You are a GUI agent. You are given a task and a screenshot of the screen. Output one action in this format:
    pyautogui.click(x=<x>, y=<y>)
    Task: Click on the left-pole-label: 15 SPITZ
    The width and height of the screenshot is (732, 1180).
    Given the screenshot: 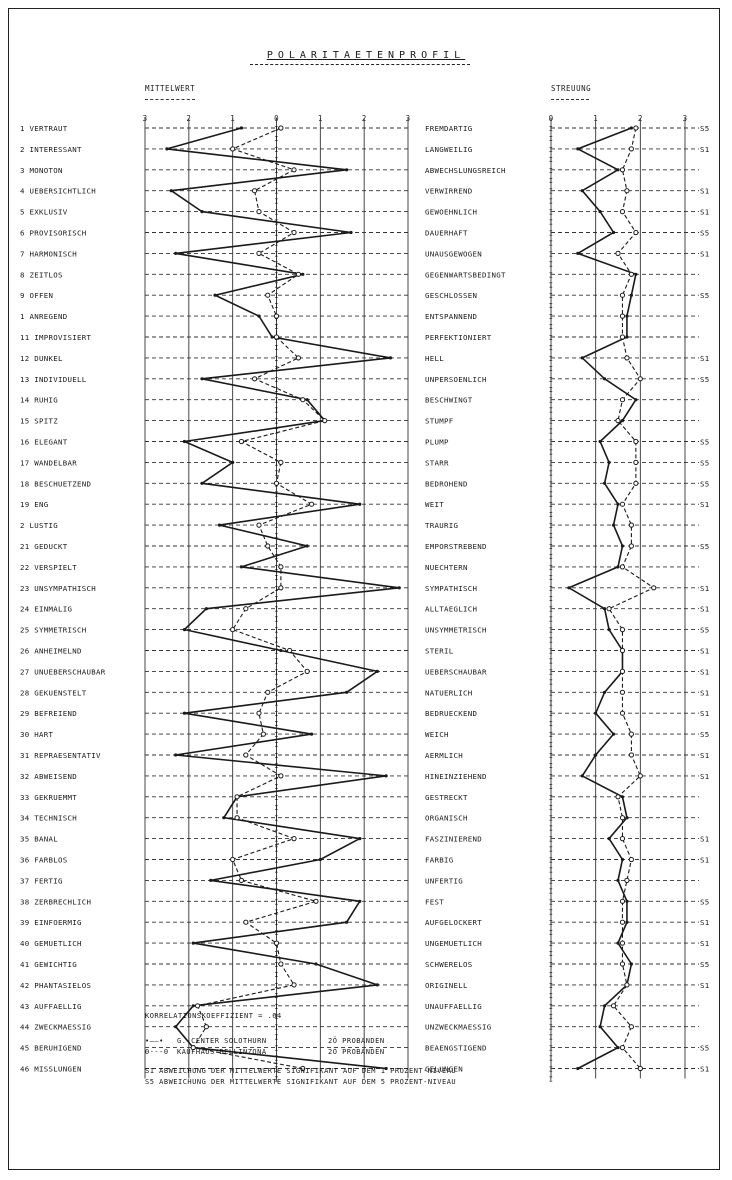 What is the action you would take?
    pyautogui.click(x=39, y=421)
    